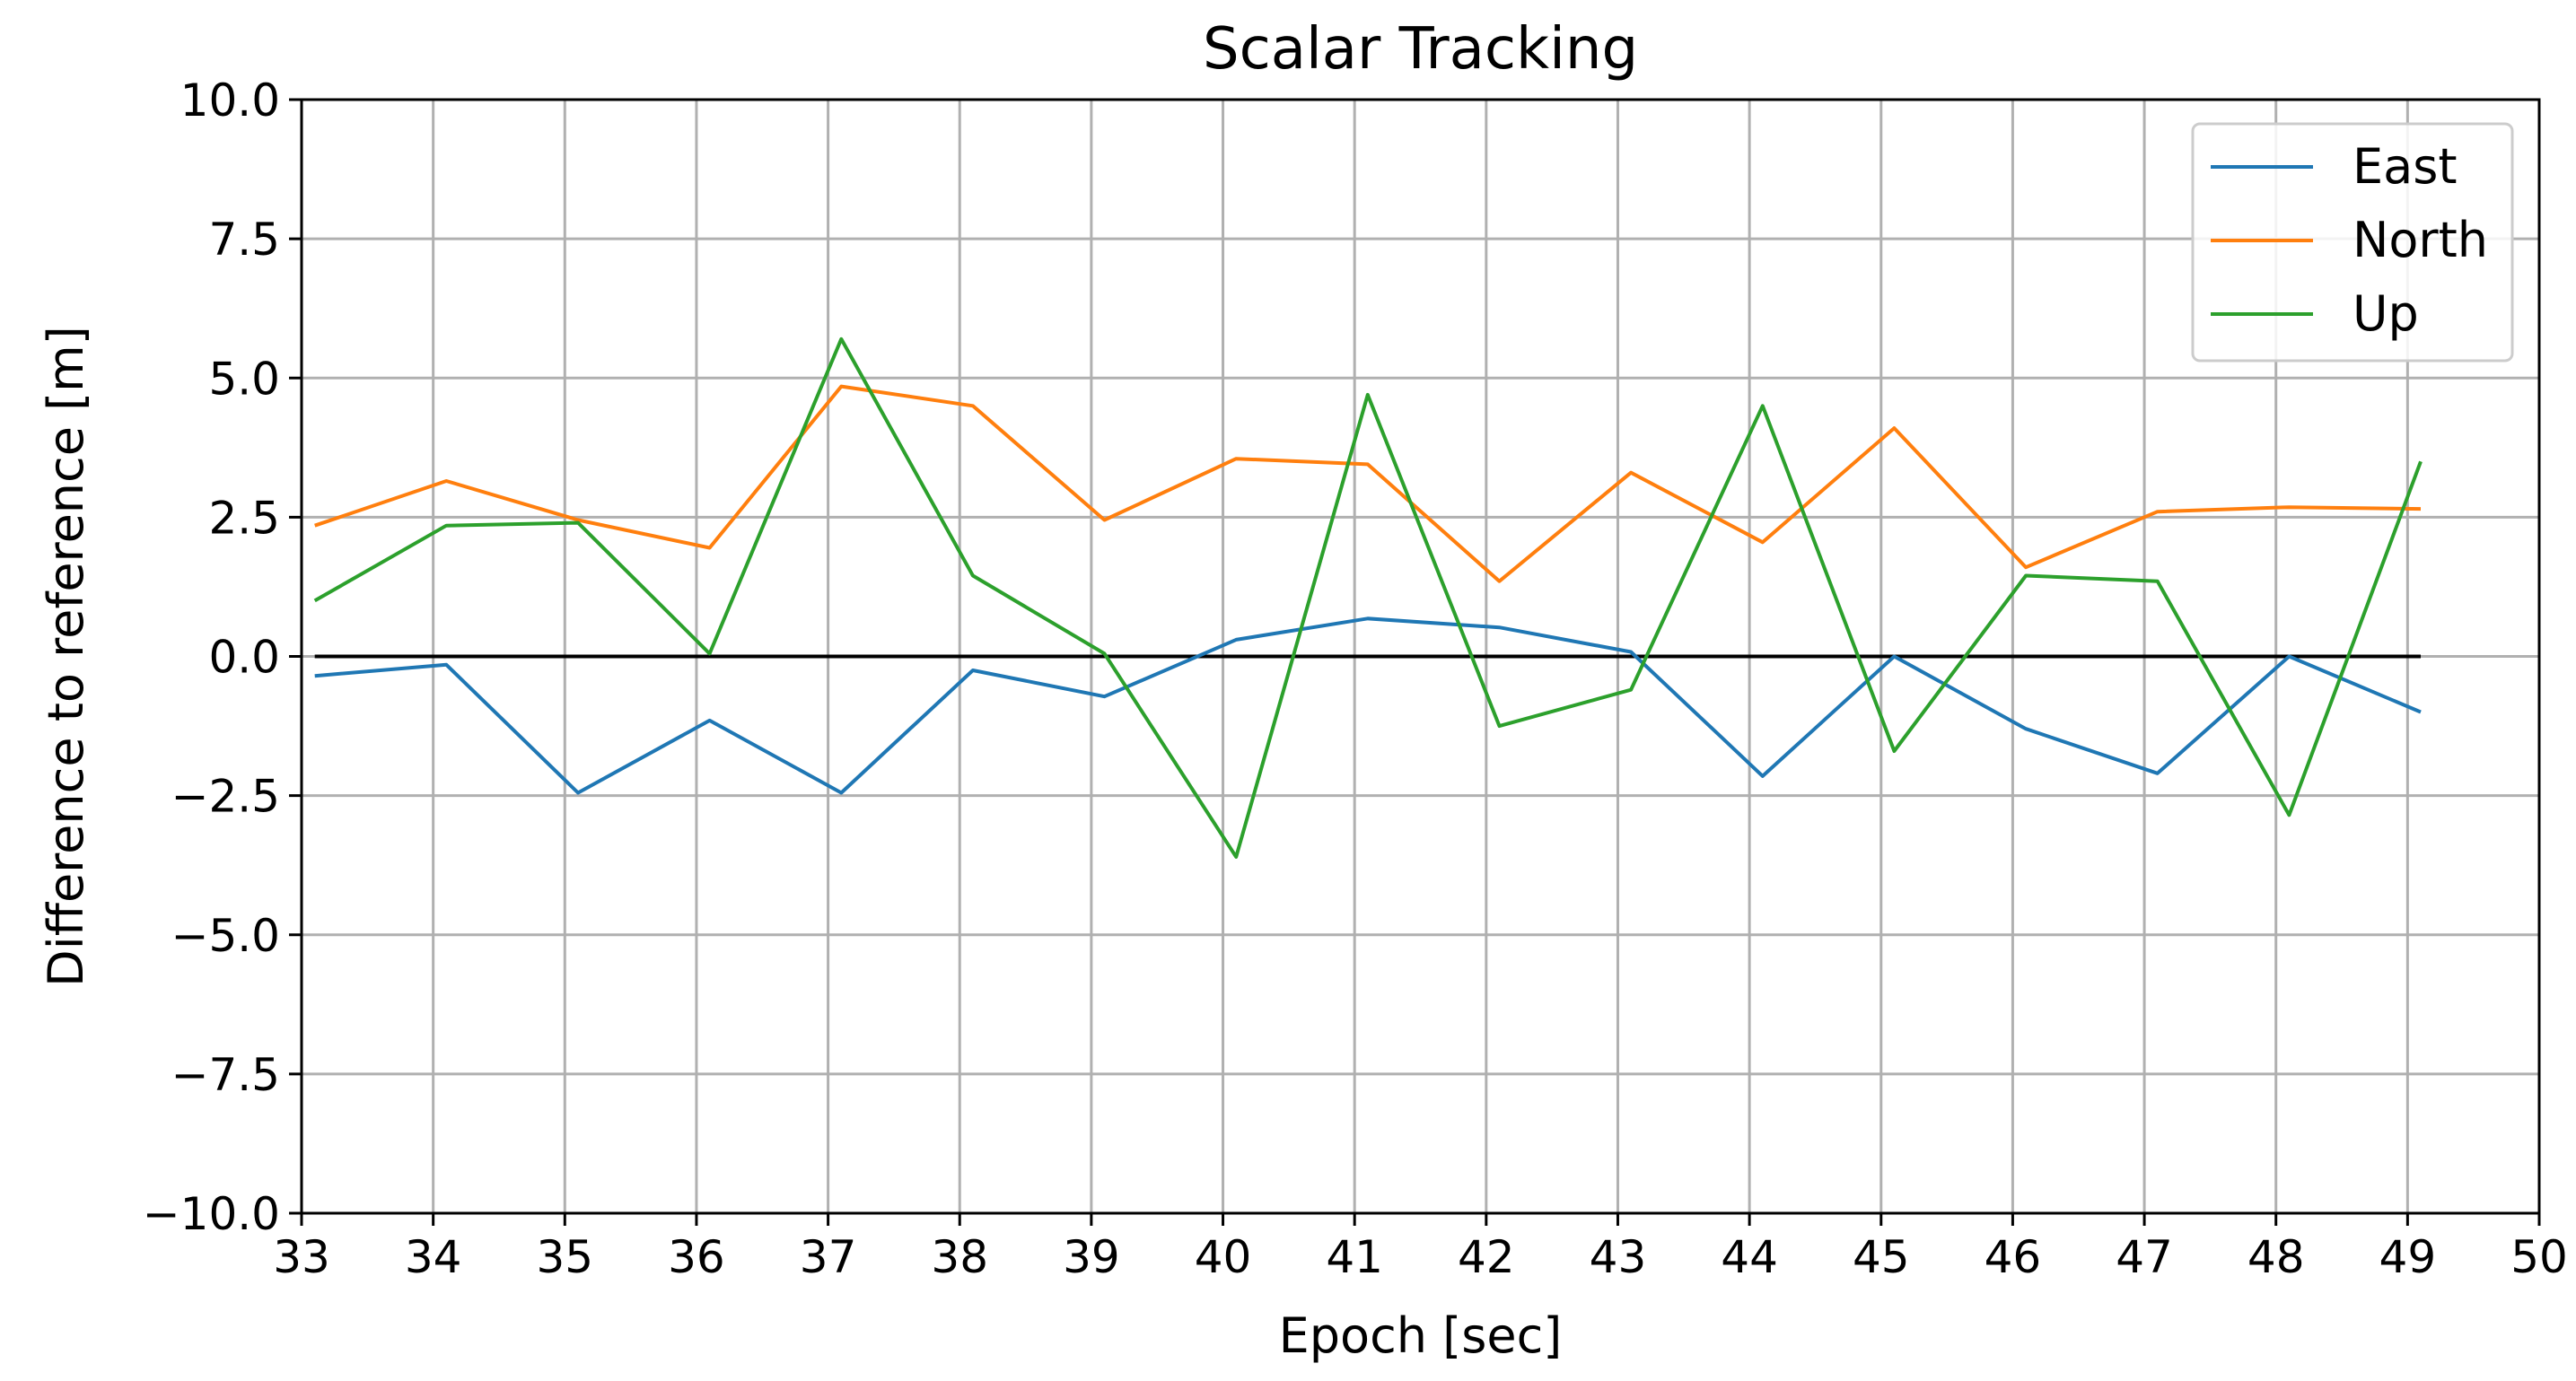  I want to click on x-tick-label: 50, so click(2539, 1257).